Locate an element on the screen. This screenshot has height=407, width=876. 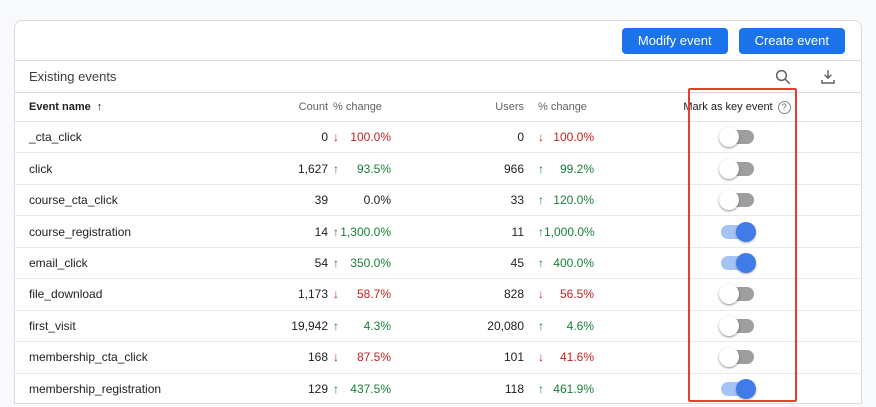
column-header-users: Users is located at coordinates (509, 107).